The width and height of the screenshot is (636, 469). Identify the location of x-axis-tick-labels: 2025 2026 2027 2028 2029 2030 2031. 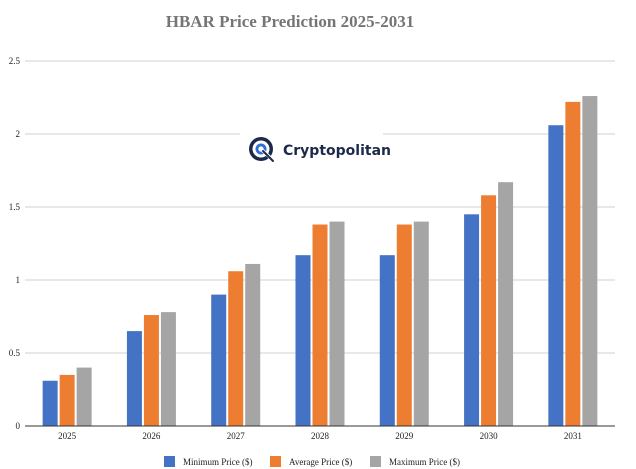
(320, 436).